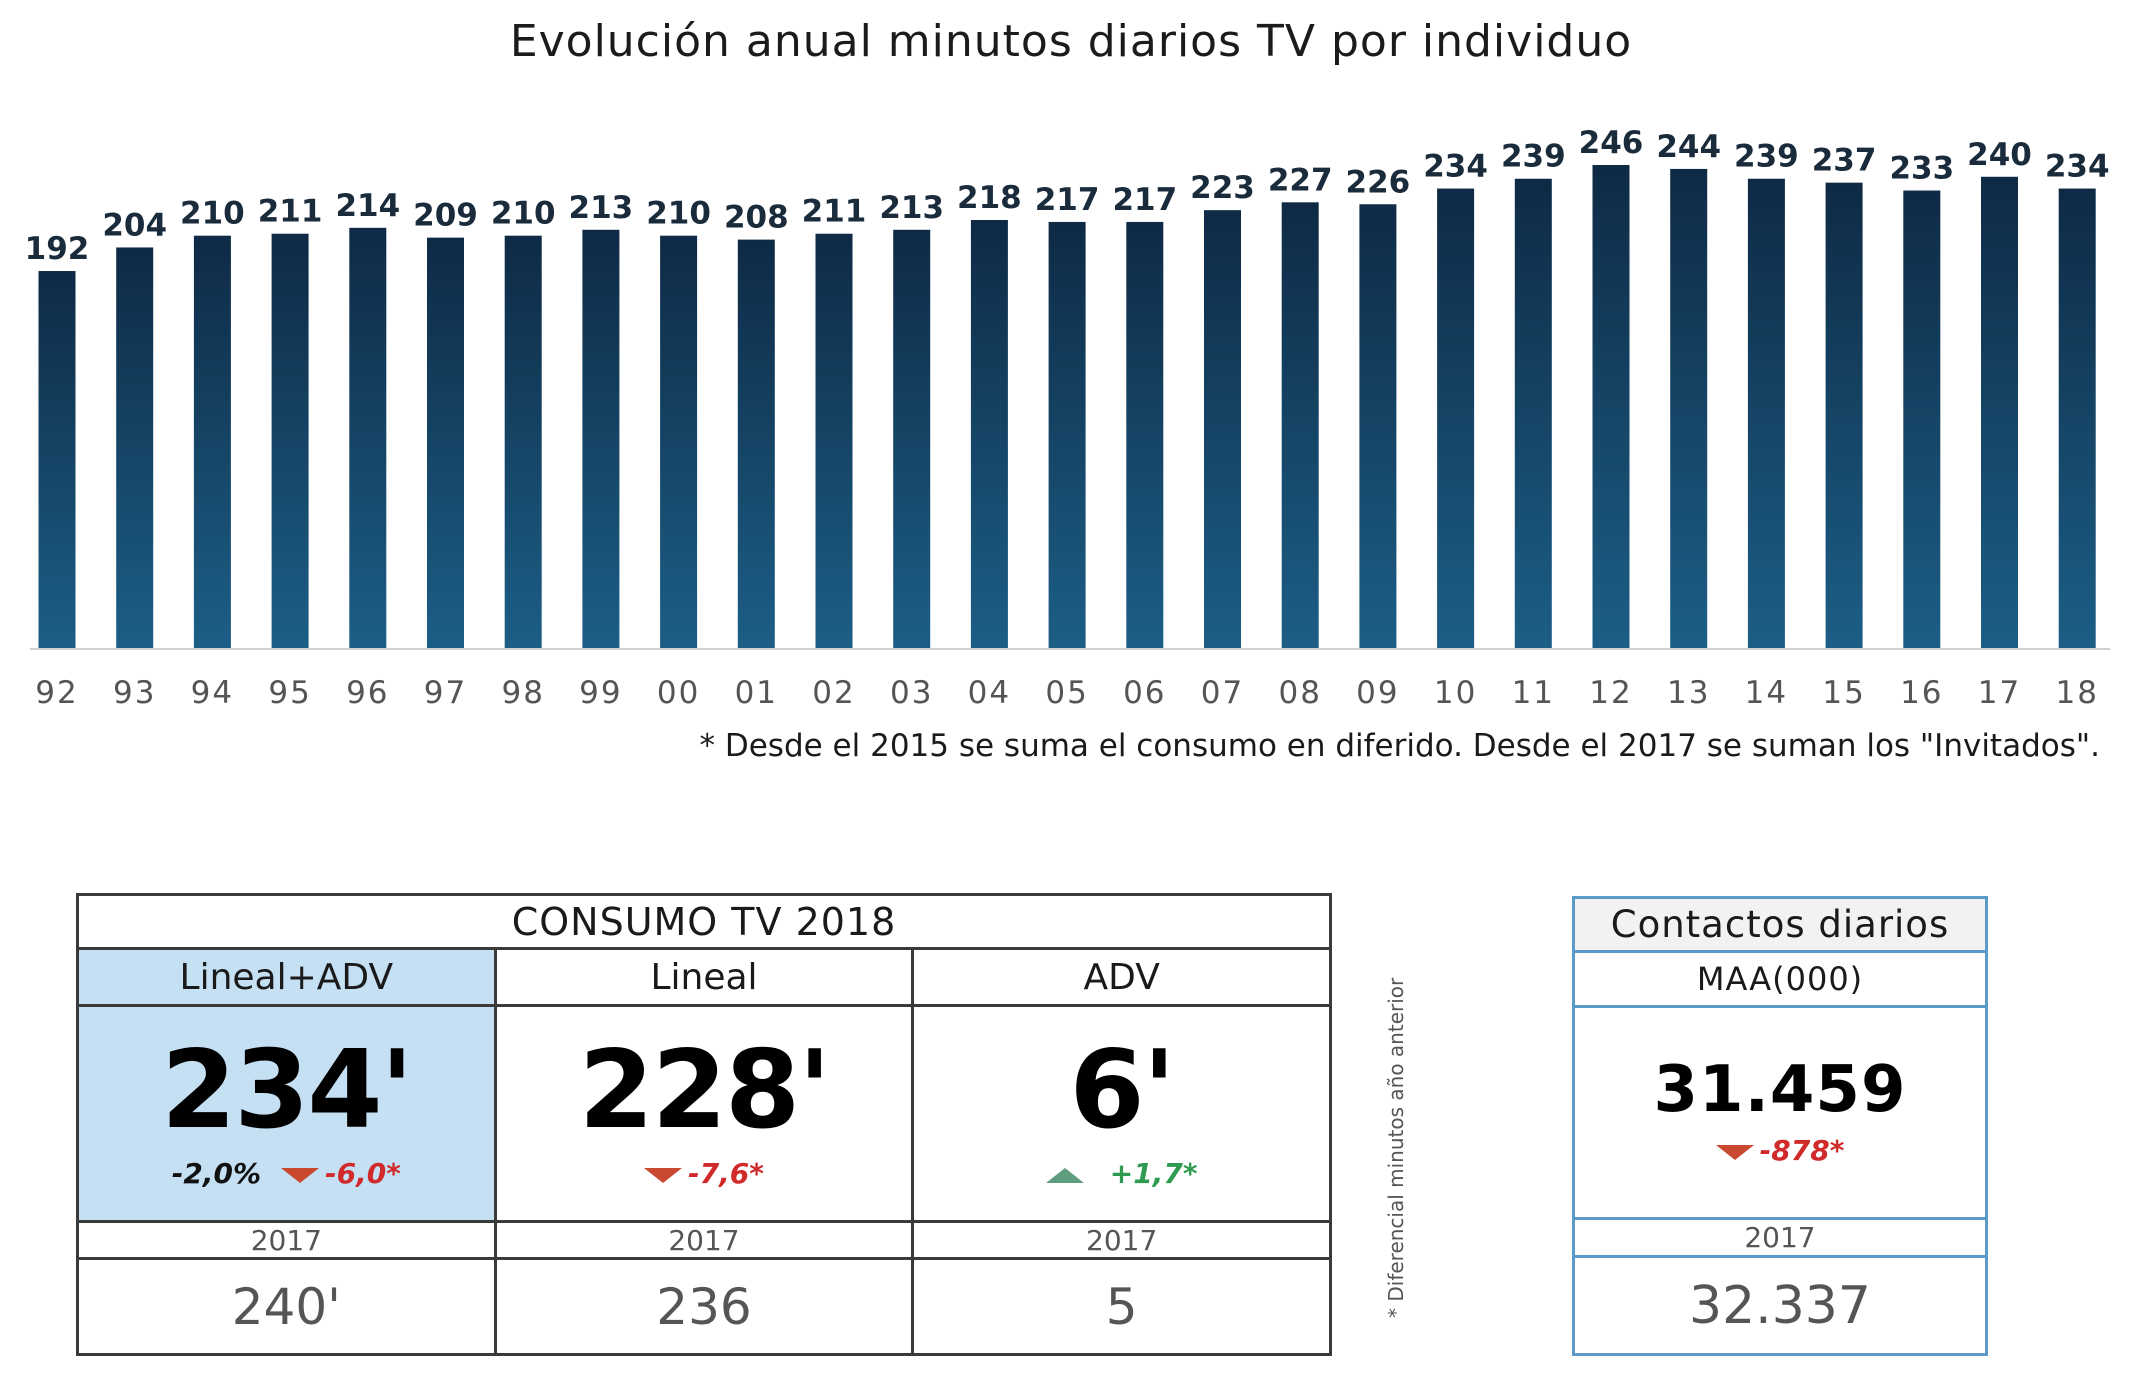 The image size is (2142, 1396). I want to click on value-cell-lineal-adv: 234' -2,0% -6,0*, so click(286, 1113).